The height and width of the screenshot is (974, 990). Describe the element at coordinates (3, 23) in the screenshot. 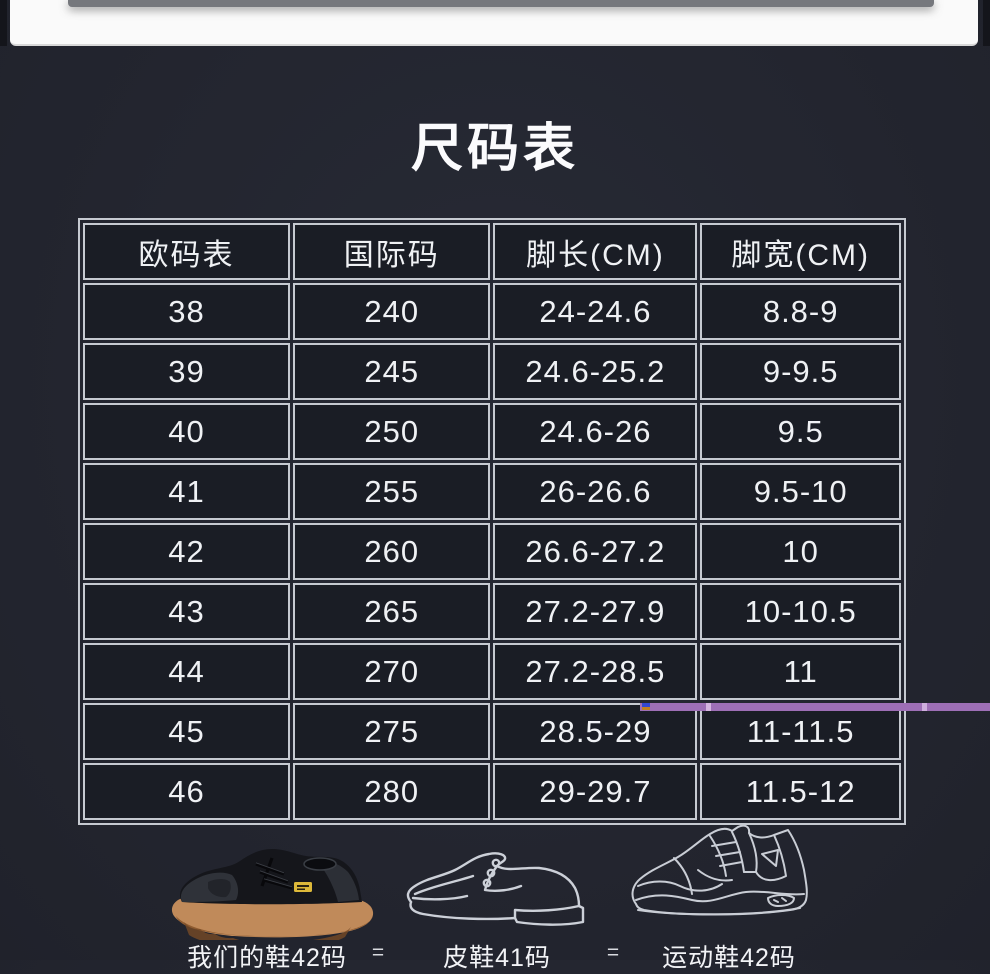

I see `left-edge-shadow` at that location.